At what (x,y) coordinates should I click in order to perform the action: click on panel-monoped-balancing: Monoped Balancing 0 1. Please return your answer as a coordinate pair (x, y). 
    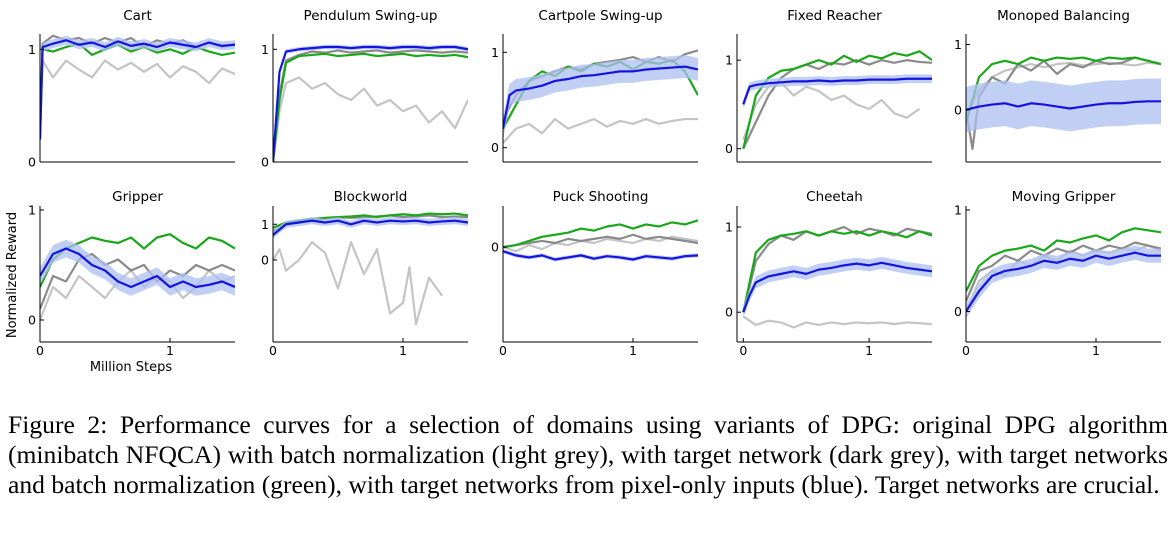
    Looking at the image, I should click on (1057, 85).